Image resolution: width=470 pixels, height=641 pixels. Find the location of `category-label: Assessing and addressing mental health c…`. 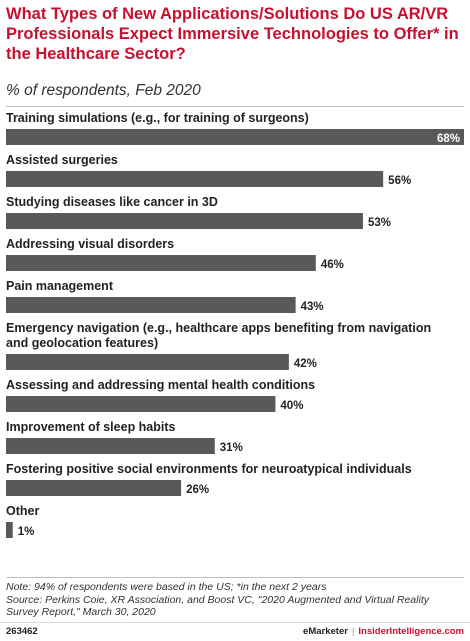

category-label: Assessing and addressing mental health c… is located at coordinates (160, 385).